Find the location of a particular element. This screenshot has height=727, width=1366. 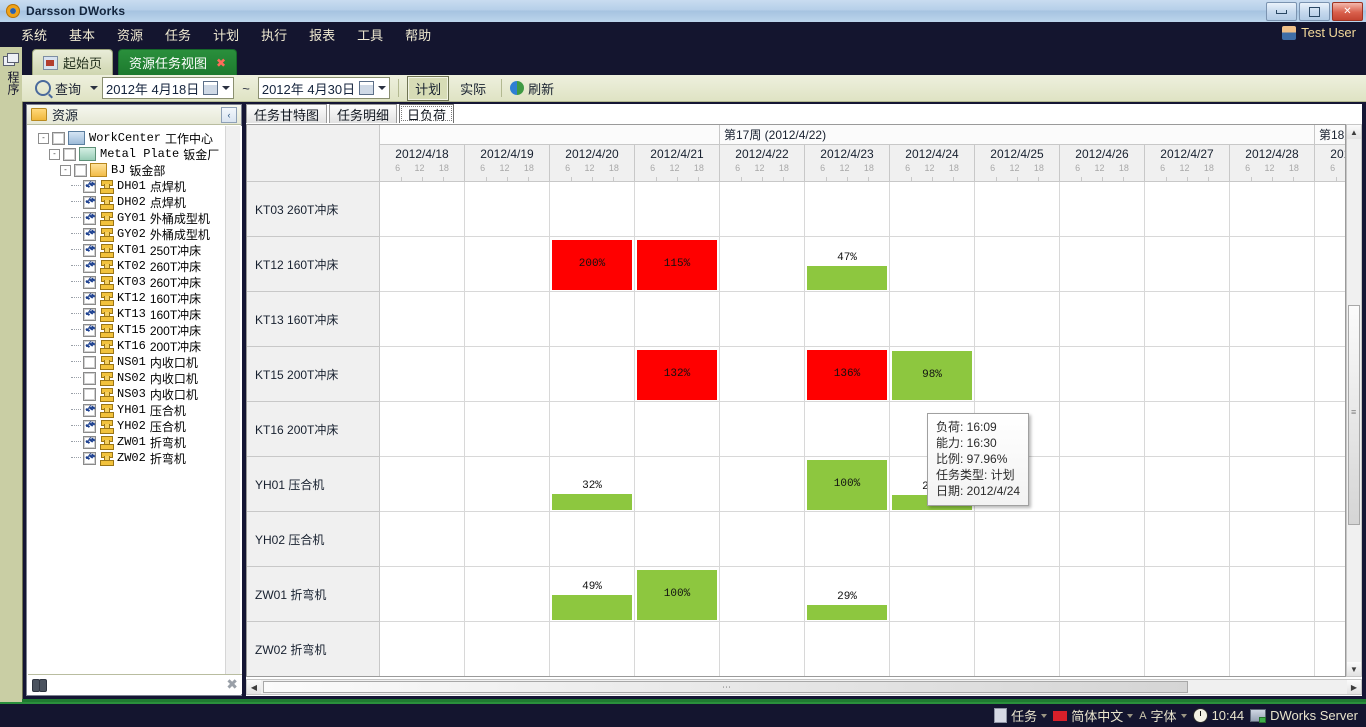

menu-item-execute: 执行 is located at coordinates (274, 35).